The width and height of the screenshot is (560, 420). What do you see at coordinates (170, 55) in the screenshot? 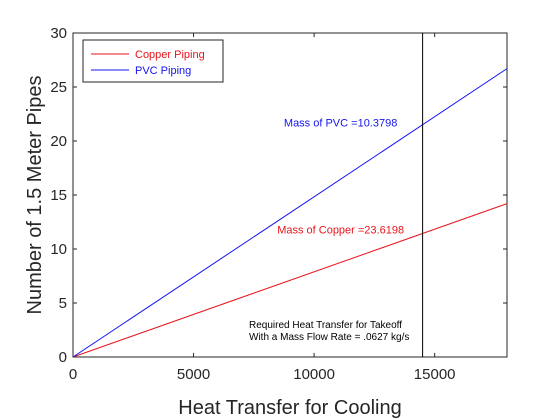
I see `legend-label: Copper Piping` at bounding box center [170, 55].